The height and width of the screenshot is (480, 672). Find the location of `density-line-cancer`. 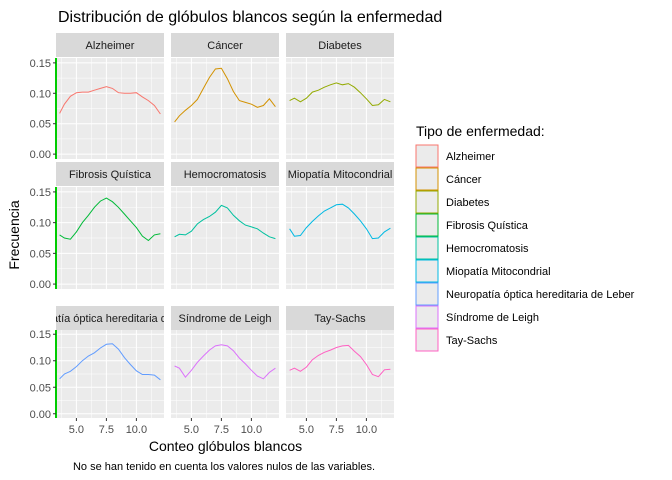

density-line-cancer is located at coordinates (225, 95).